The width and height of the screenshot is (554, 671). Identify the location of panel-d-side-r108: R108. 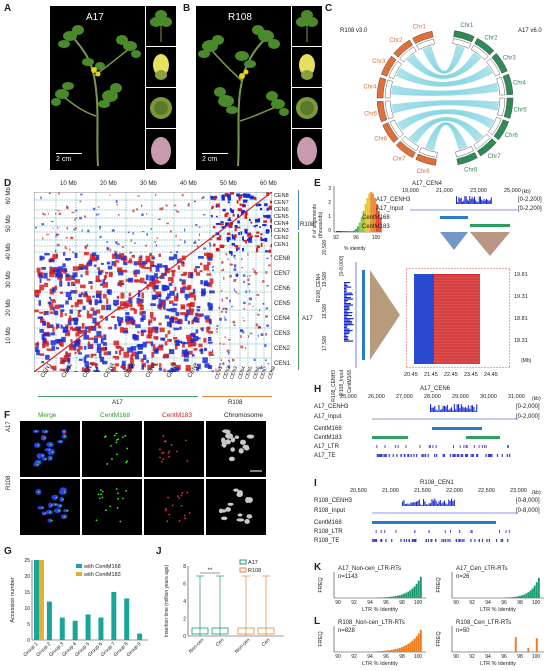
(307, 225).